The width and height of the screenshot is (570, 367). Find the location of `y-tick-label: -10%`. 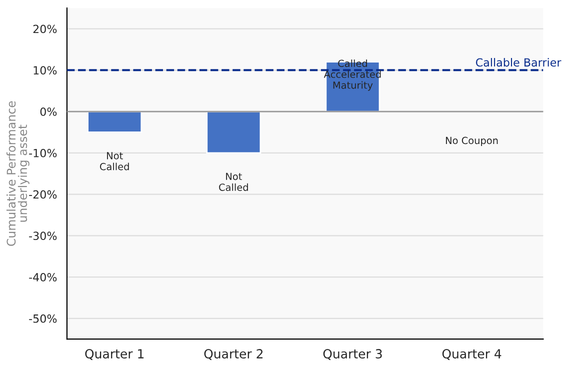

y-tick-label: -10% is located at coordinates (43, 153).